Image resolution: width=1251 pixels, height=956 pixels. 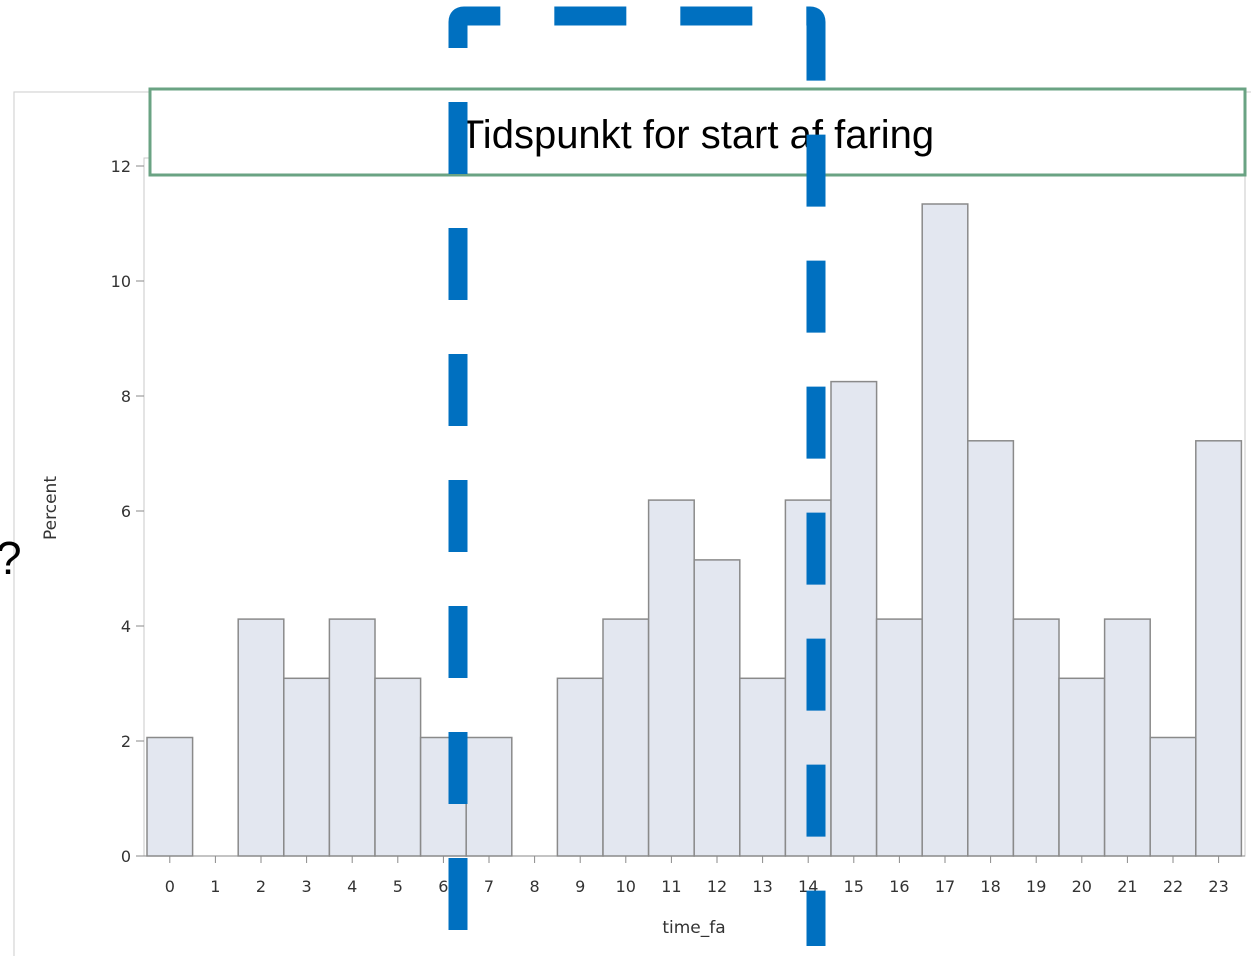 I want to click on chart-title: Tidspunkt for start af faring, so click(x=697, y=135).